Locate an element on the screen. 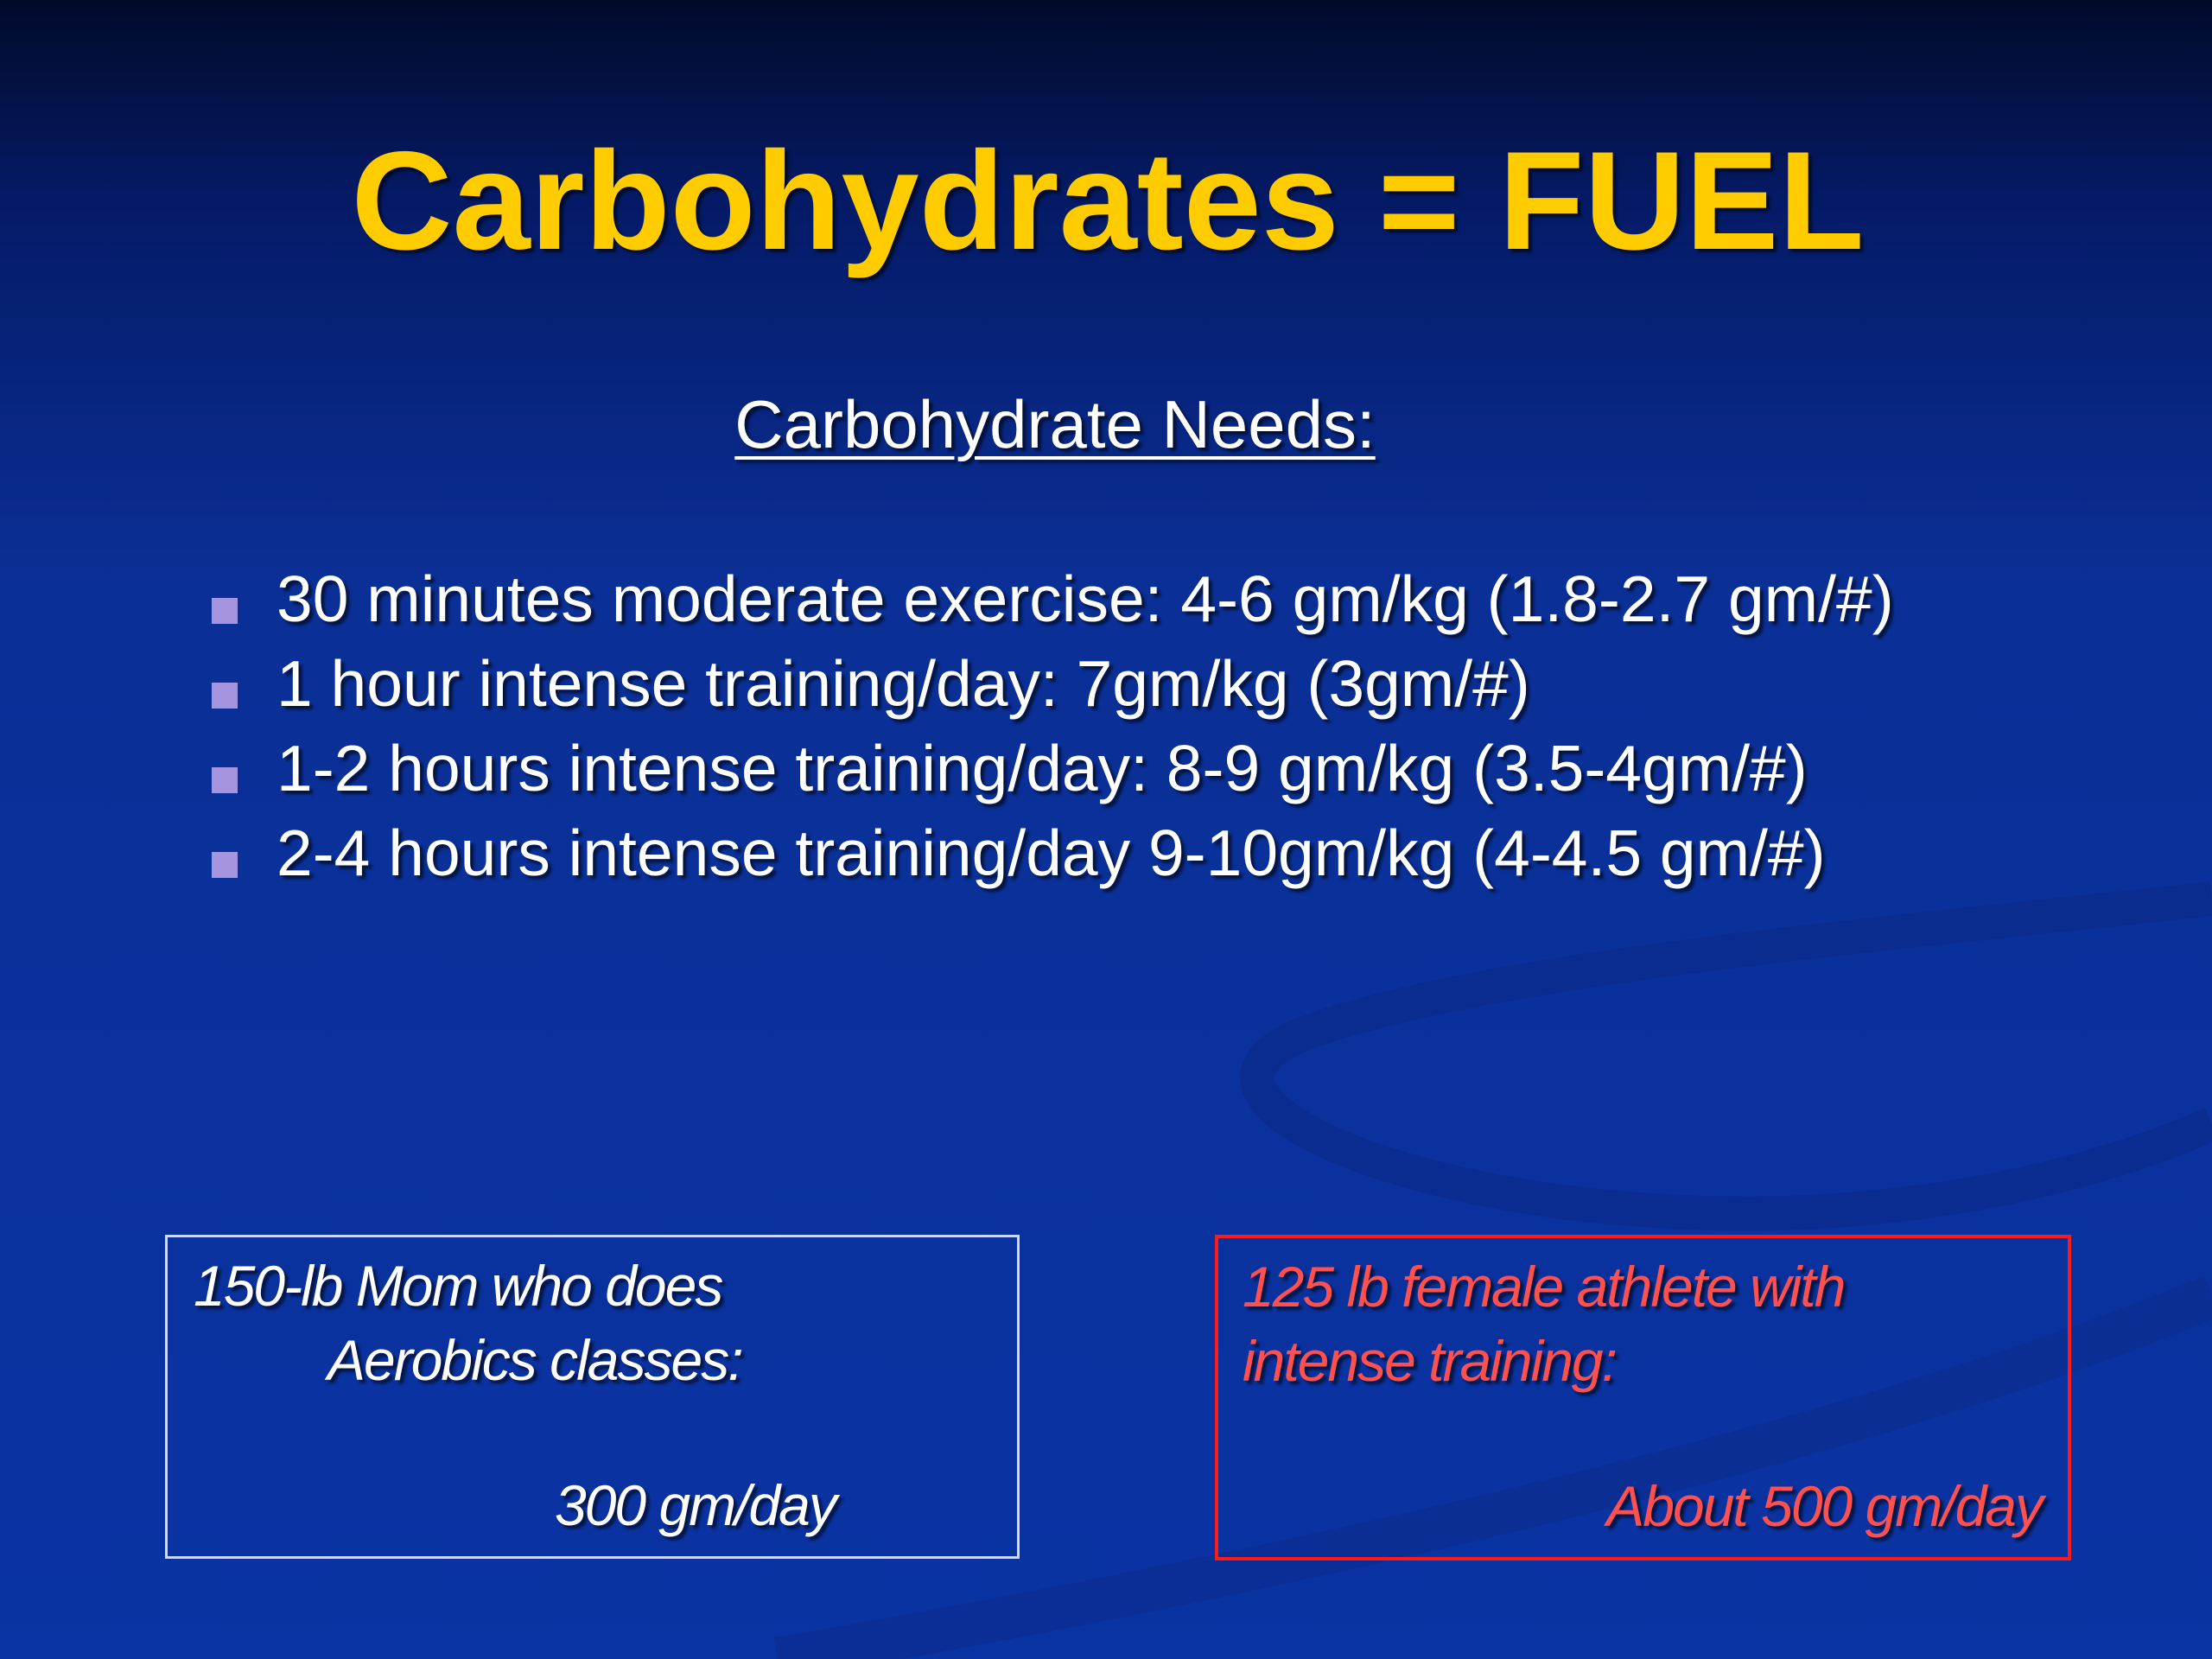 The width and height of the screenshot is (2212, 1659). subtitle: Carbohydrate Needs: is located at coordinates (1055, 424).